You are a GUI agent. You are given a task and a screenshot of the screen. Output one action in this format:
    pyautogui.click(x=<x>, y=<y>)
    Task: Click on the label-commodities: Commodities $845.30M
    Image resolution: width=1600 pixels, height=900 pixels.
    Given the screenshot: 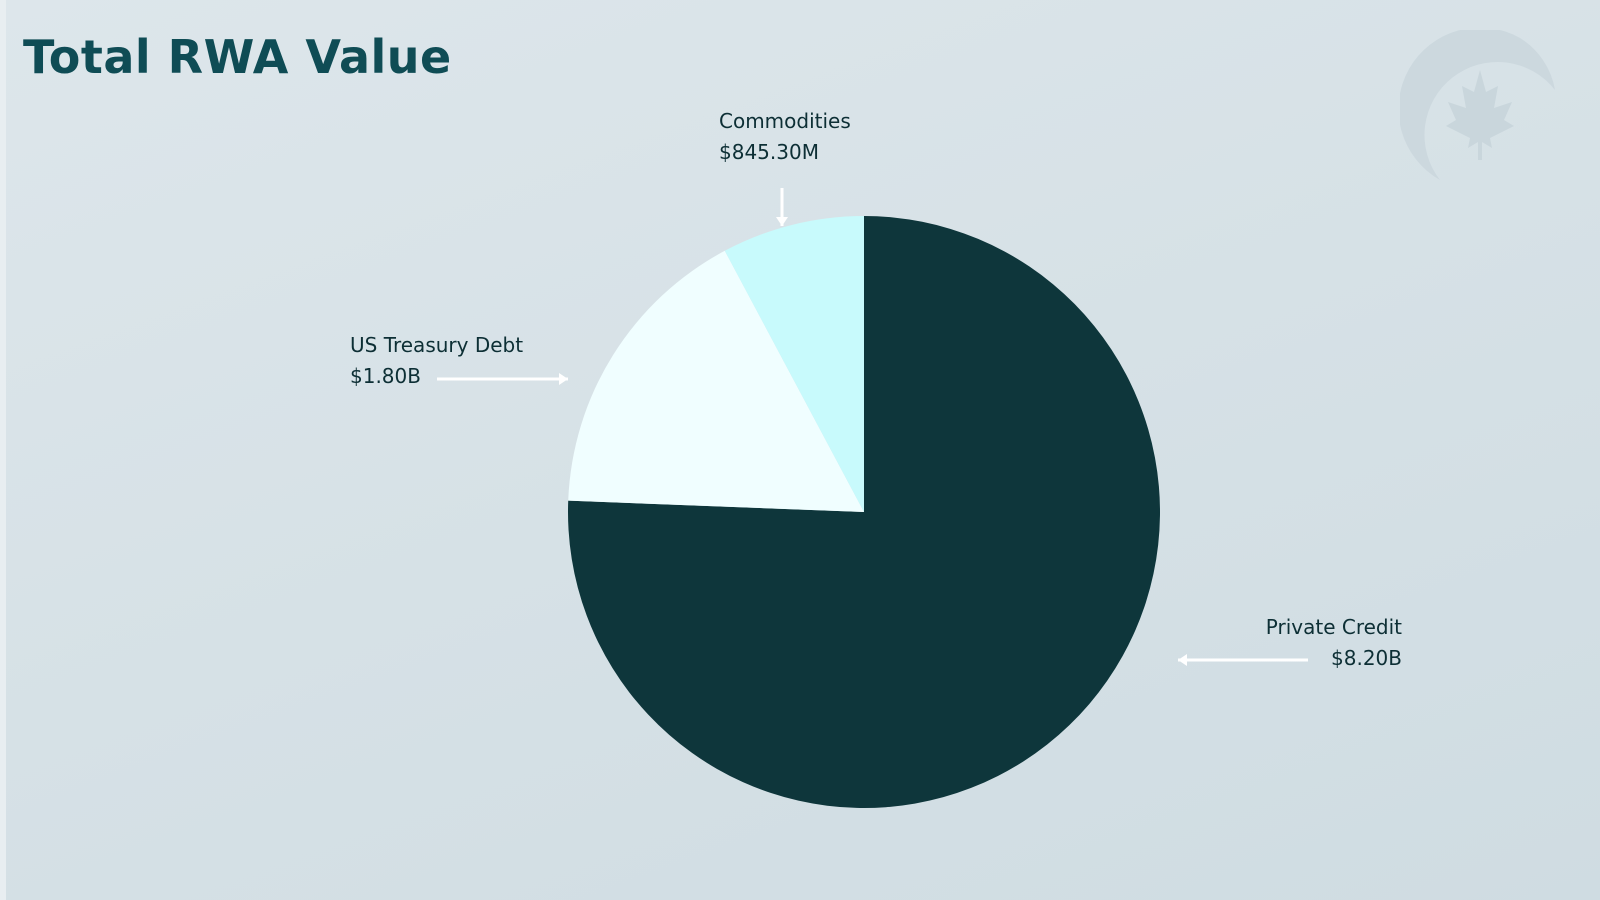 What is the action you would take?
    pyautogui.click(x=785, y=137)
    